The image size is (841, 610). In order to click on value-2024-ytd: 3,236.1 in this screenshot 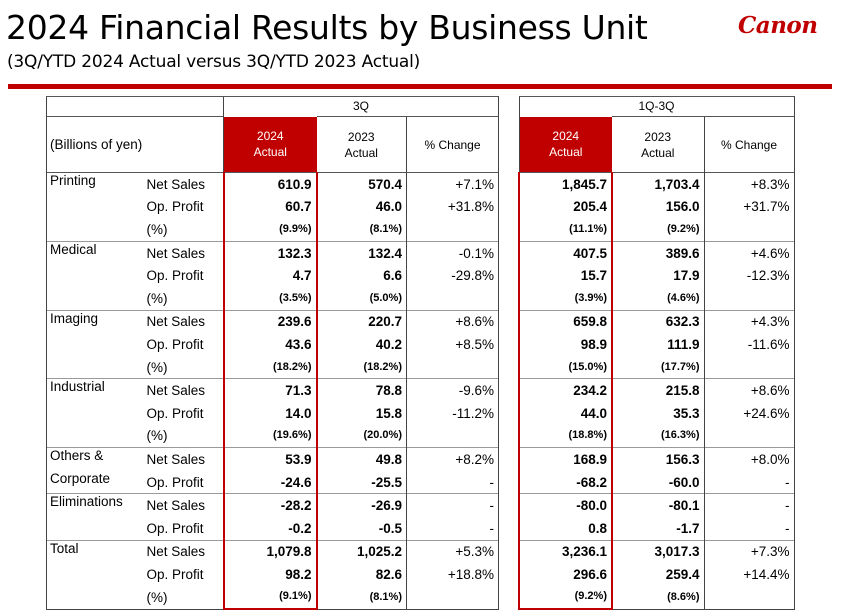, I will do `click(565, 551)`.